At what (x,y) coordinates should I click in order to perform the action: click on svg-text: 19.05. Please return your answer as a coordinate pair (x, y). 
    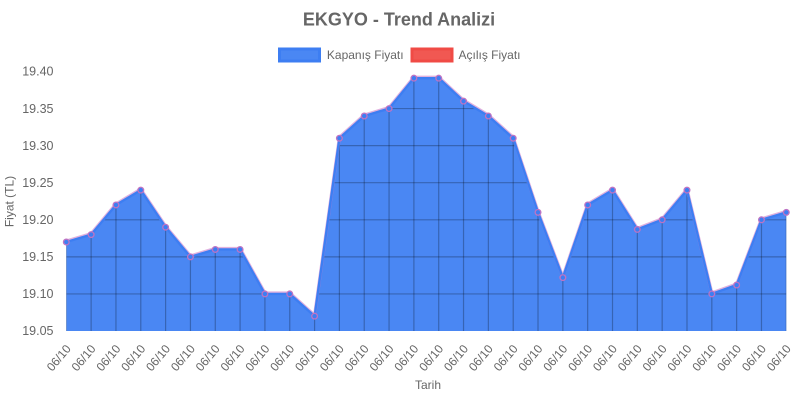
    Looking at the image, I should click on (37, 331).